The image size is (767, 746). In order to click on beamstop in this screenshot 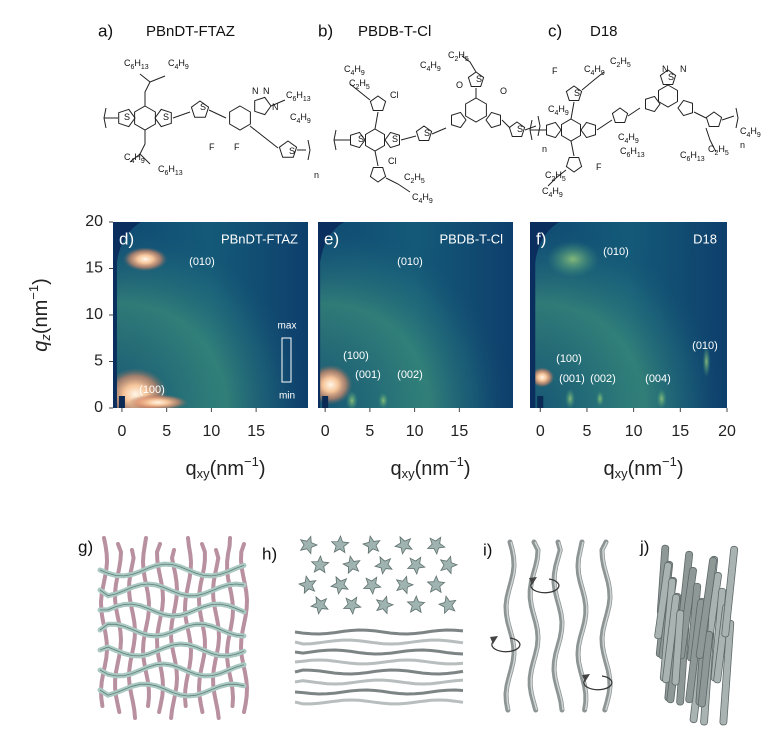, I will do `click(121, 402)`.